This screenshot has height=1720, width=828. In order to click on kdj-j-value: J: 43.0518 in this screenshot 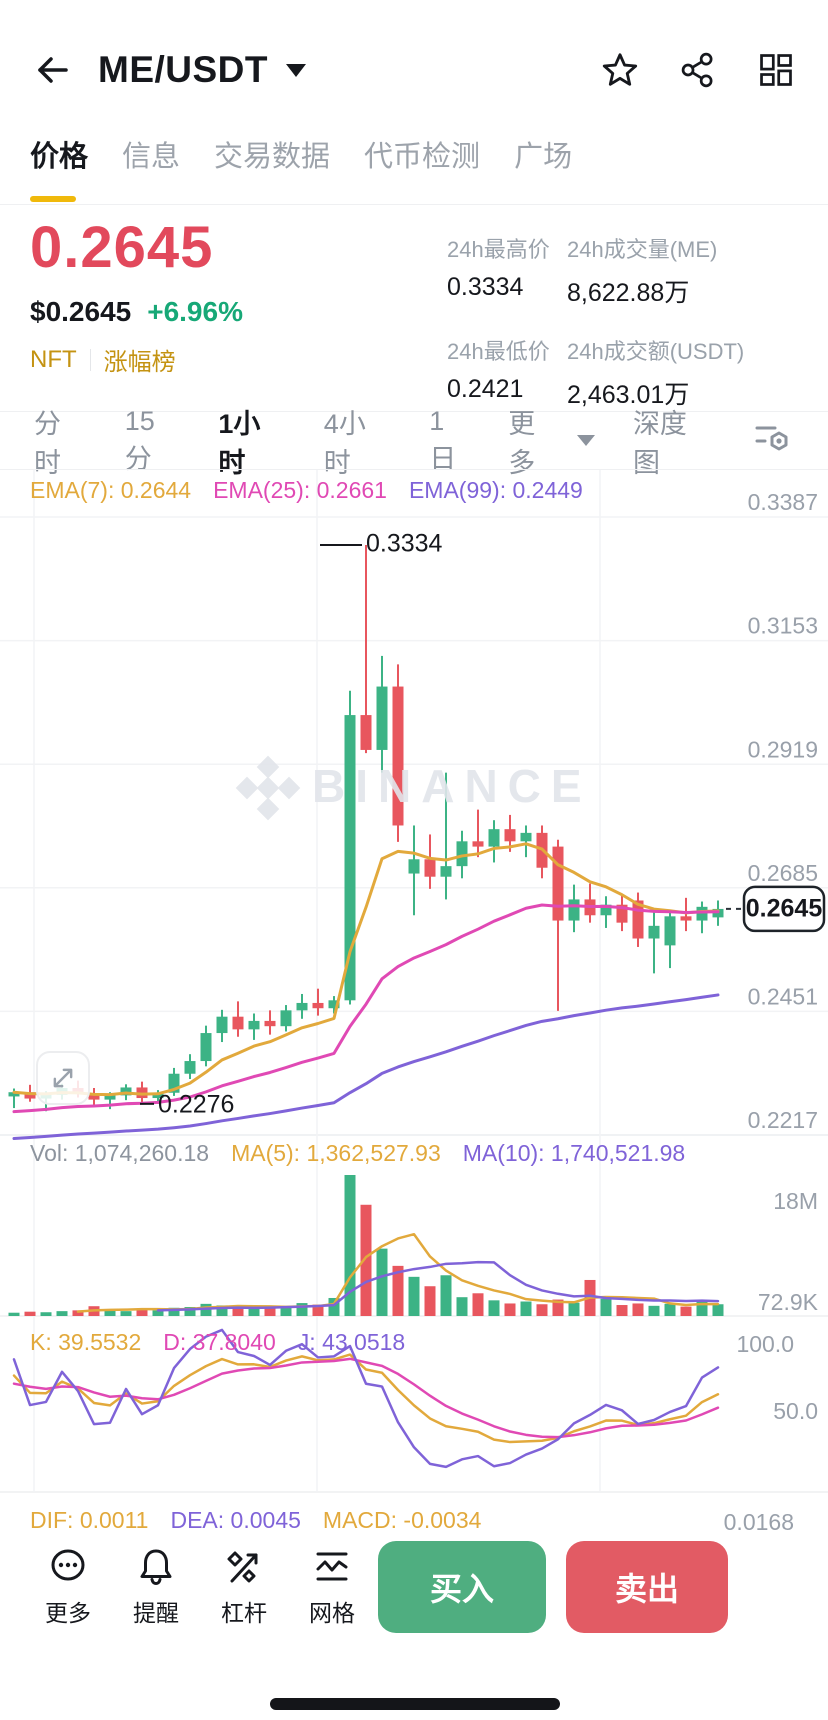, I will do `click(351, 1342)`.